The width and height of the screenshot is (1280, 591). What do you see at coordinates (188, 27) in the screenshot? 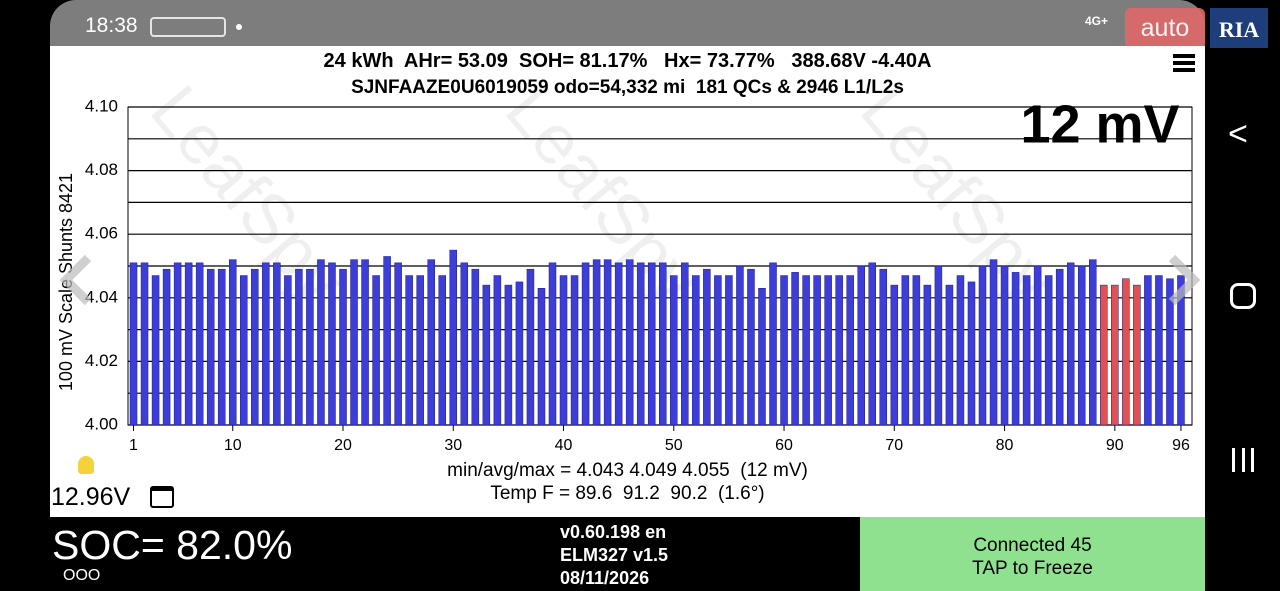
I see `status-icons` at bounding box center [188, 27].